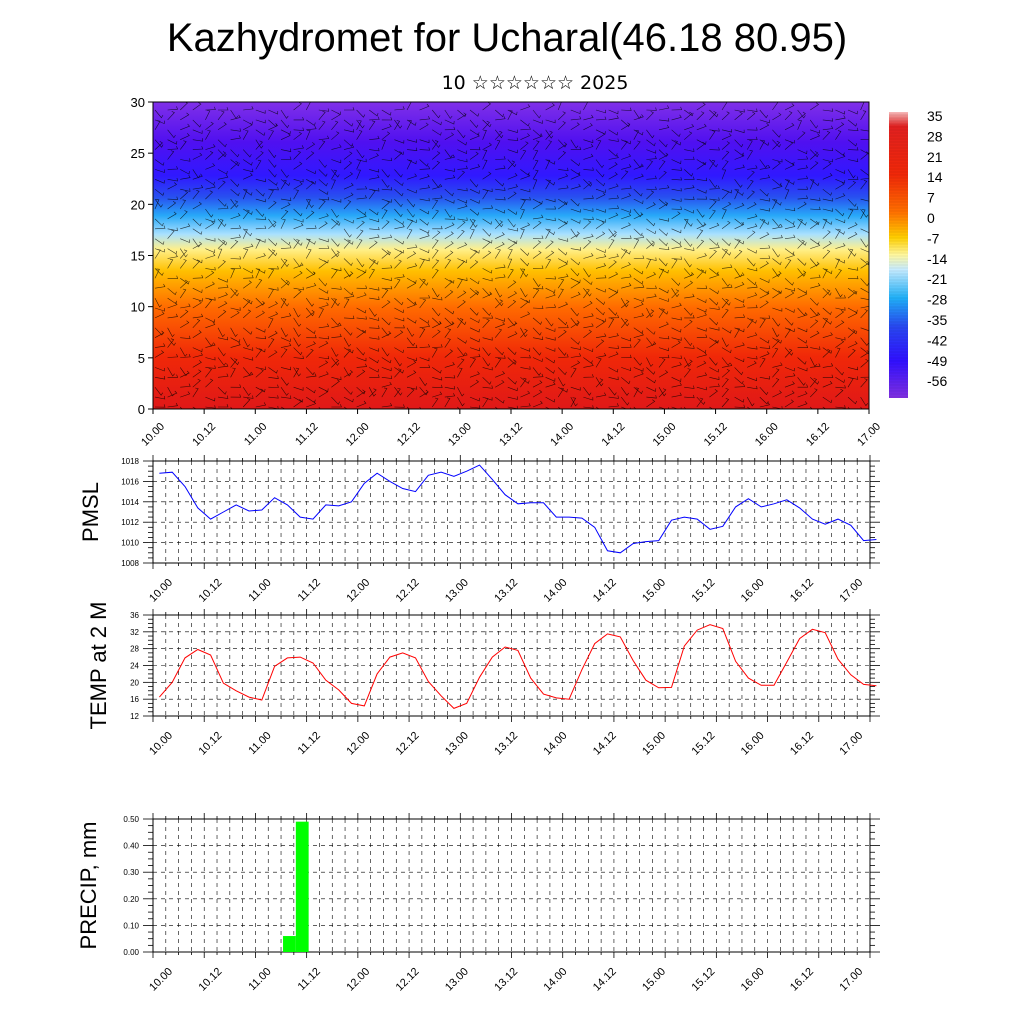 This screenshot has height=1024, width=1024. I want to click on x-tick-label: 10.00, so click(161, 591).